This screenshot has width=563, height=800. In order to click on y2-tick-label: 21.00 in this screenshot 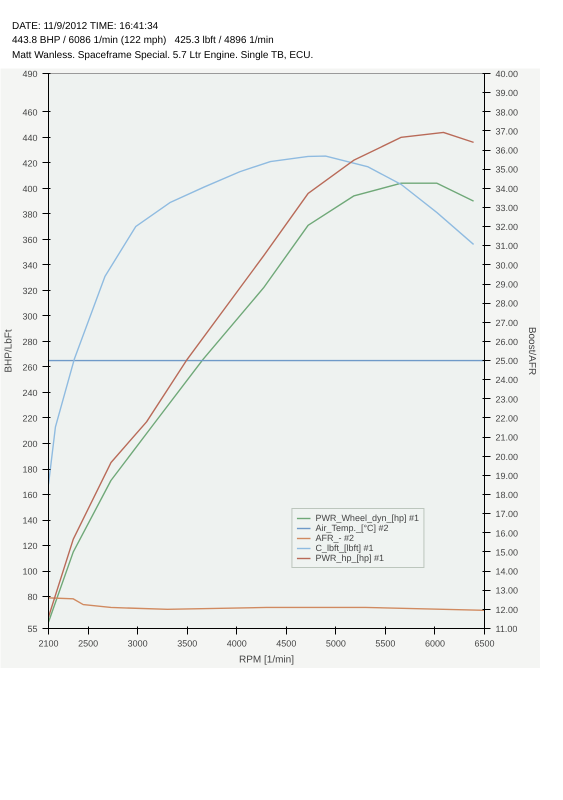, I will do `click(507, 437)`.